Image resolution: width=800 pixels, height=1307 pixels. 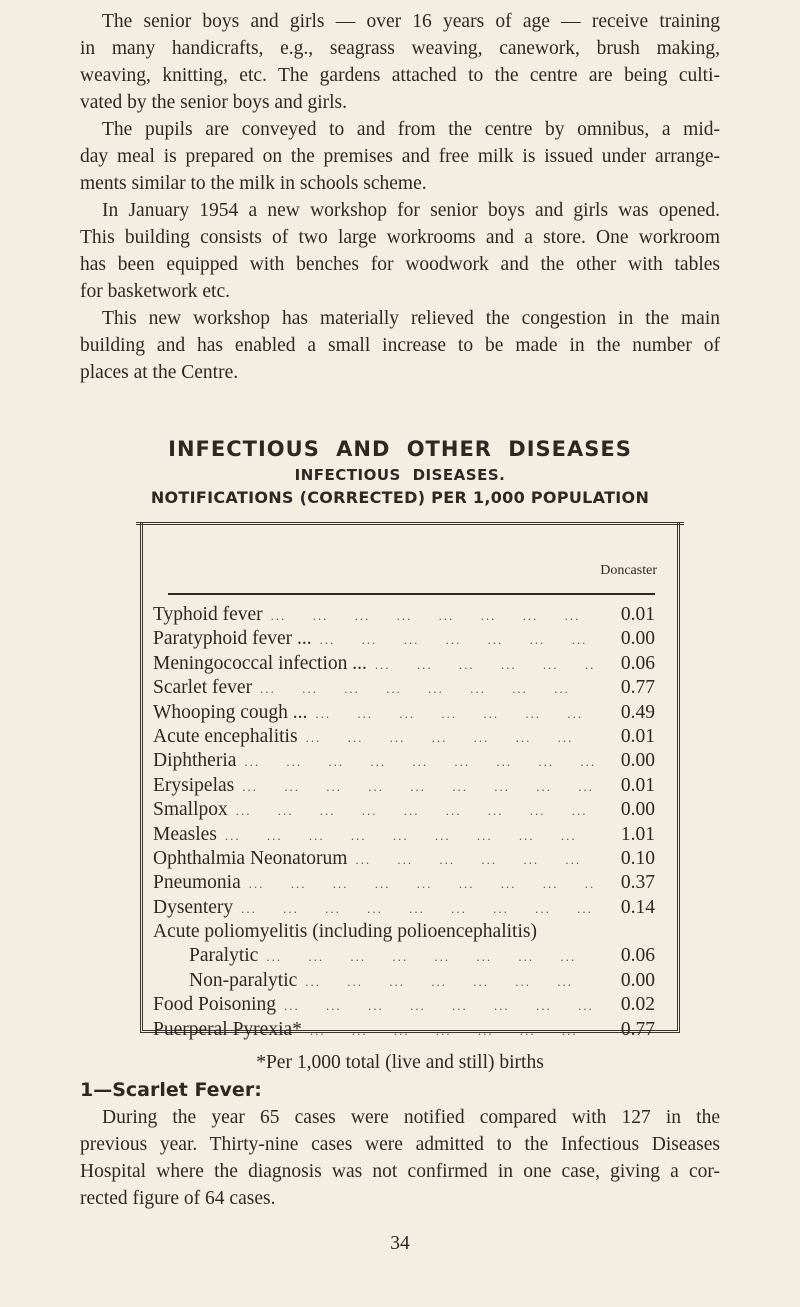 What do you see at coordinates (411, 594) in the screenshot?
I see `header-rule` at bounding box center [411, 594].